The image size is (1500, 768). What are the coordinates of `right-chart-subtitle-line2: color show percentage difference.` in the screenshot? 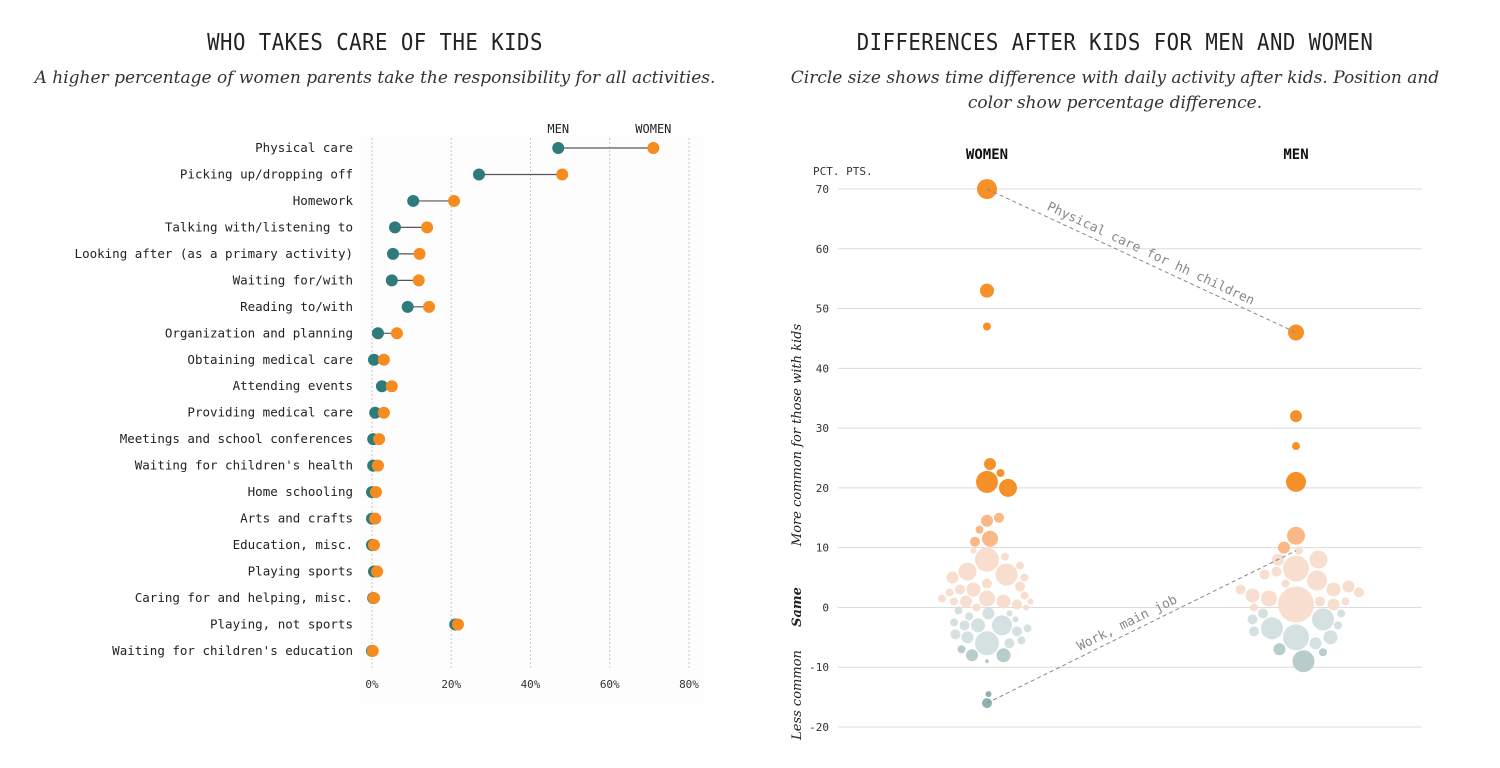 It's located at (1115, 103).